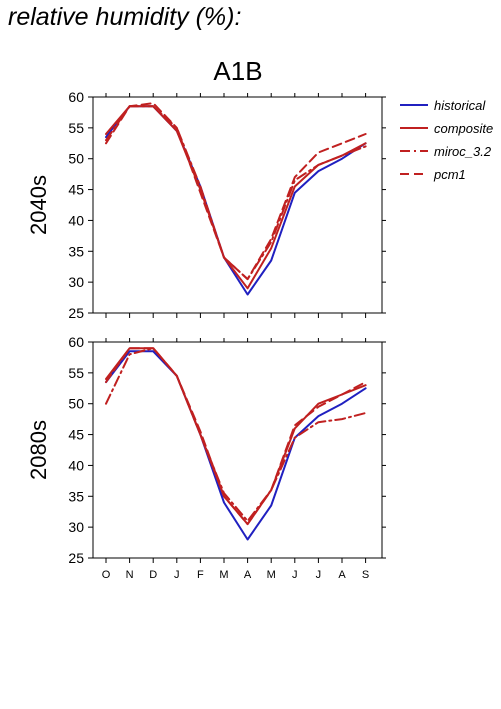 This screenshot has height=709, width=501. I want to click on x-tick-label: N, so click(130, 575).